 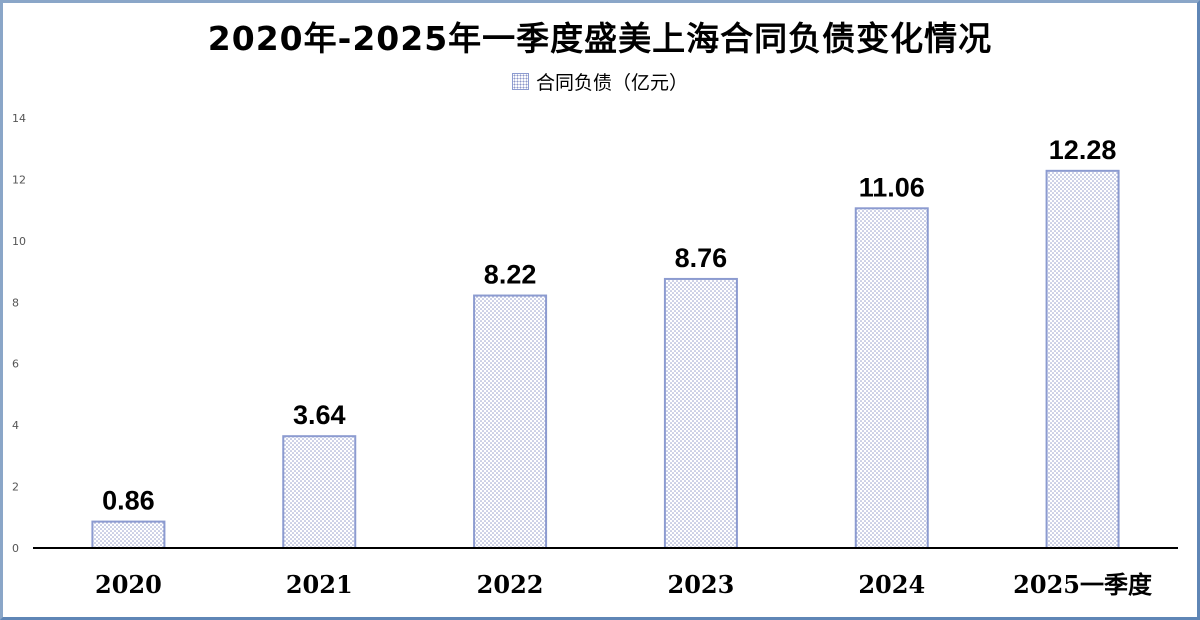 I want to click on chart-legend: 合同负债（亿元）, so click(x=600, y=81).